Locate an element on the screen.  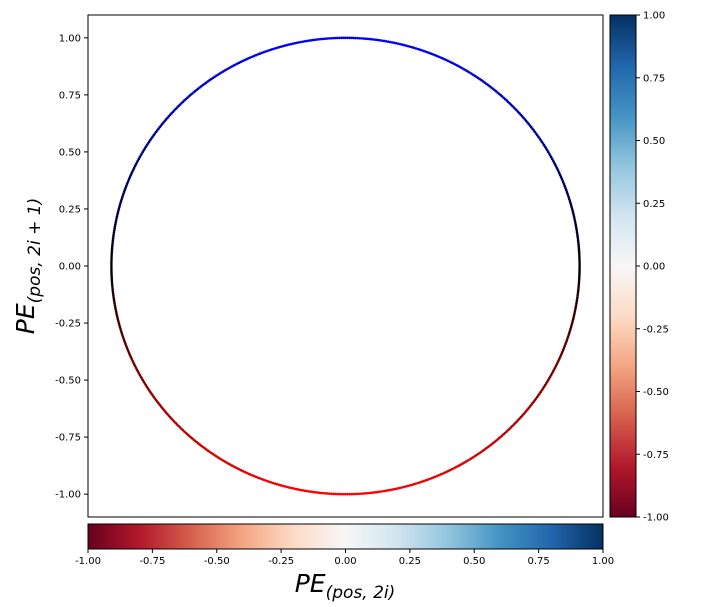
colorbar-bottom-ticks: -1.00 -0.75 -0.50 -0.25 0.00 0.25 0.50 0.75 1.00 is located at coordinates (344, 558).